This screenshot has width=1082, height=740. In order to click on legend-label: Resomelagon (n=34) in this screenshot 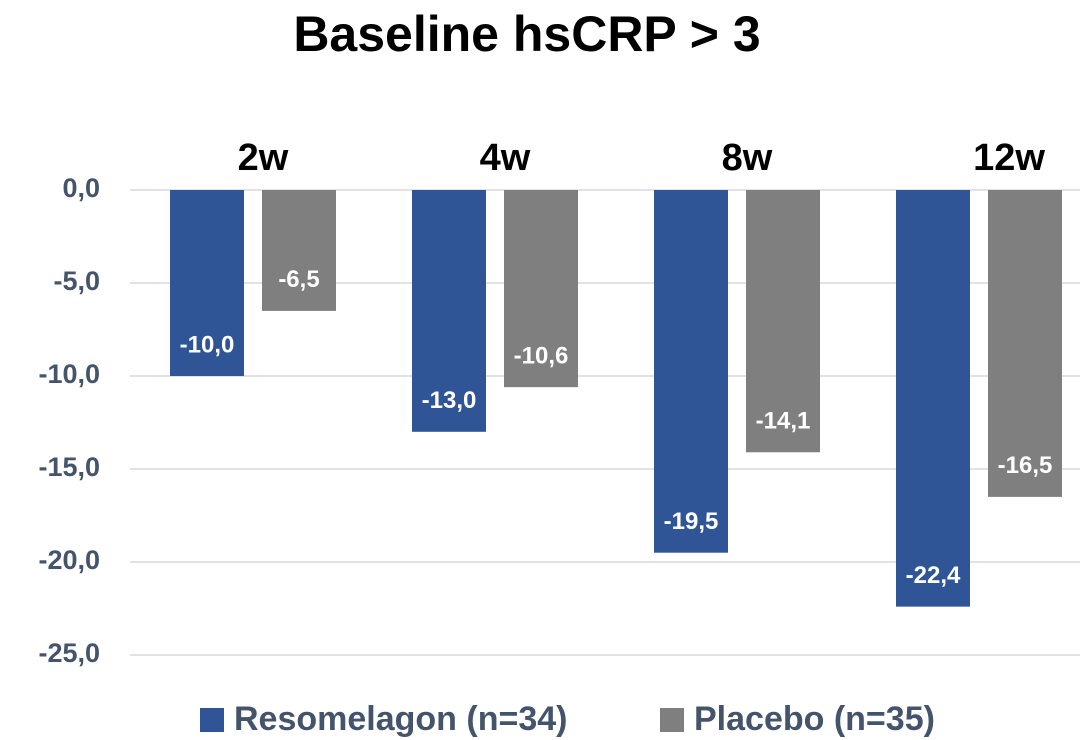, I will do `click(400, 719)`.